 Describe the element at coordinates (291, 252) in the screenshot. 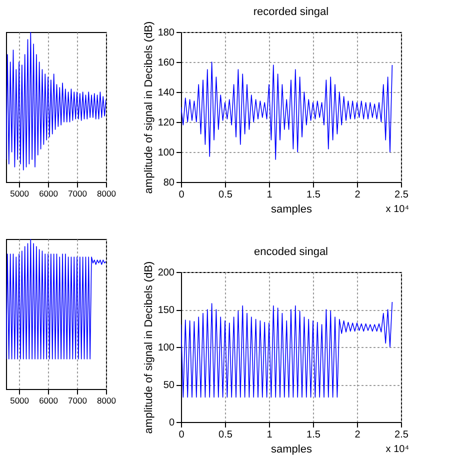

I see `chart-title: encoded singal` at that location.